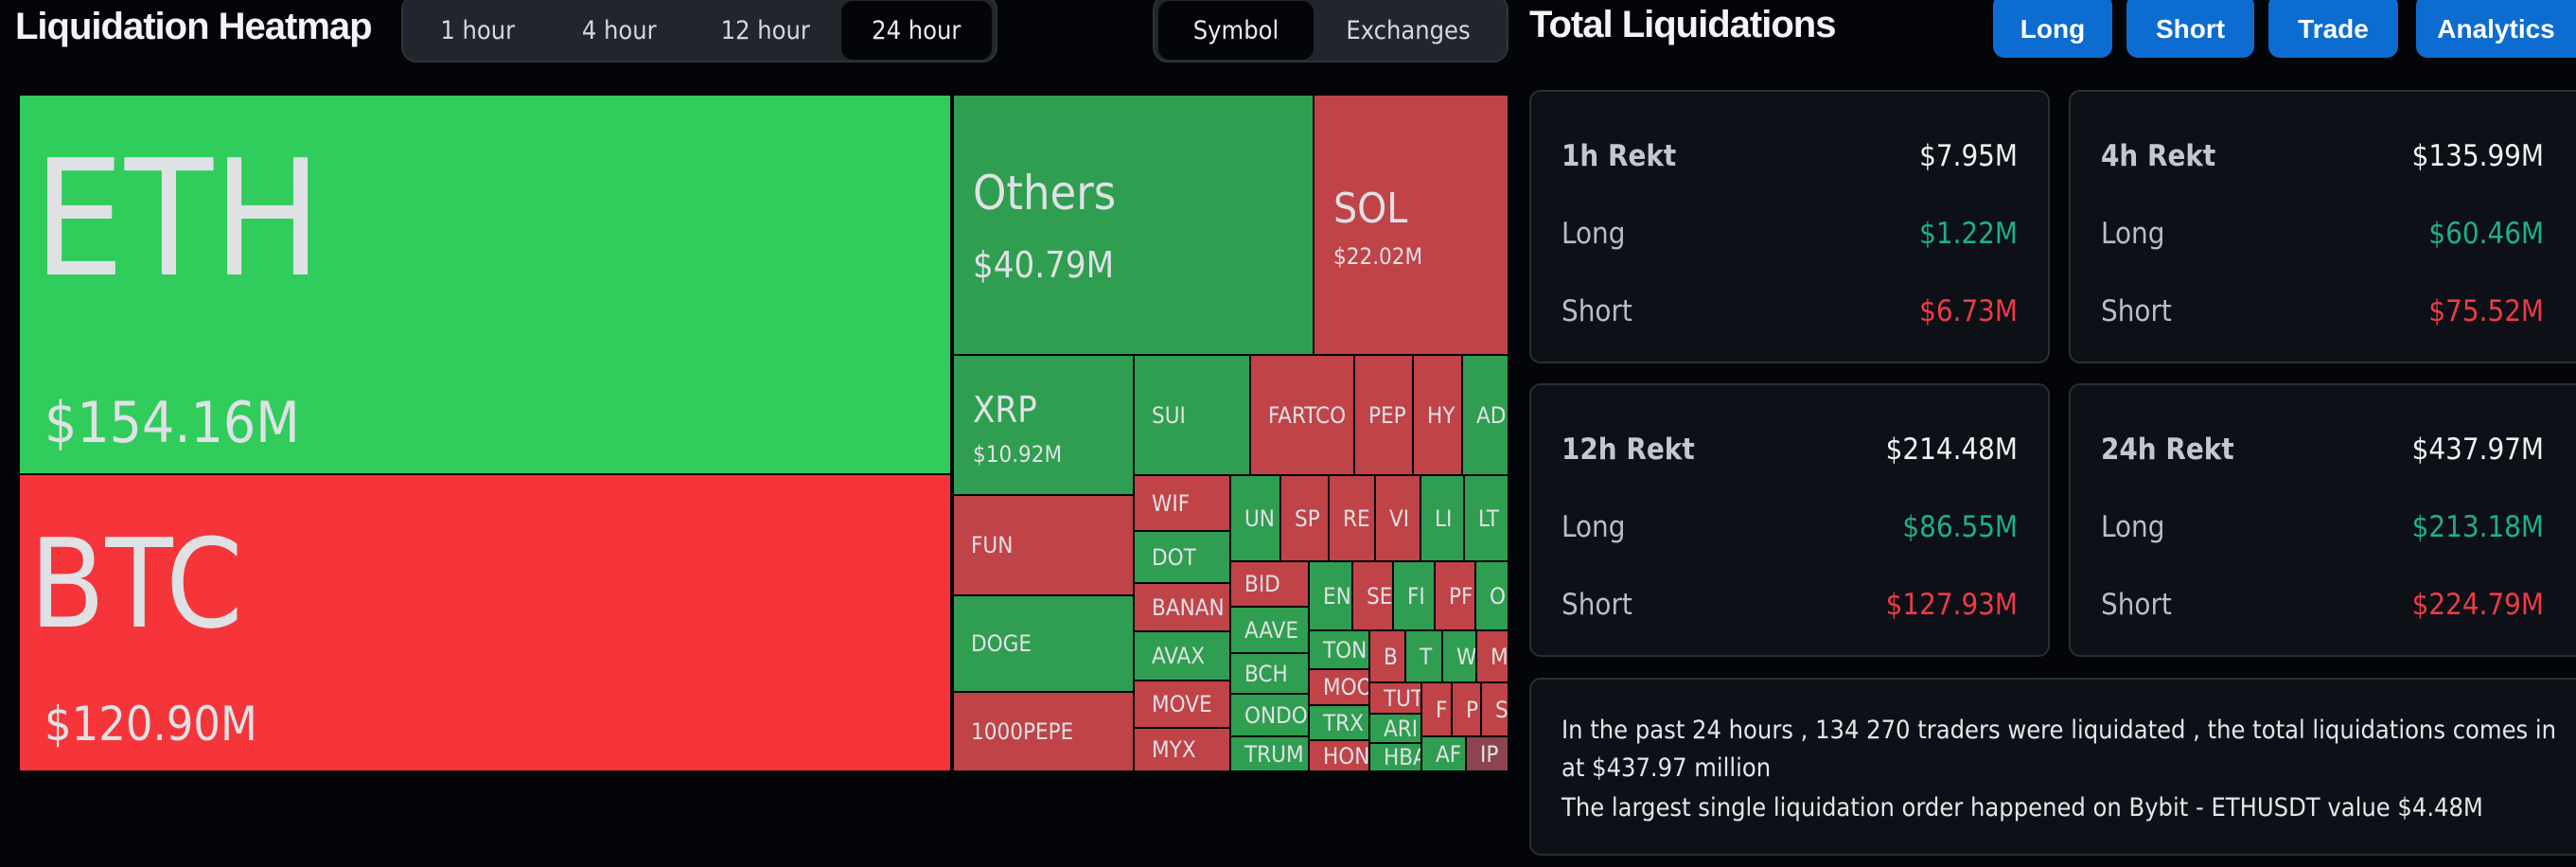  I want to click on card-short-value: $224.79M, so click(2477, 605).